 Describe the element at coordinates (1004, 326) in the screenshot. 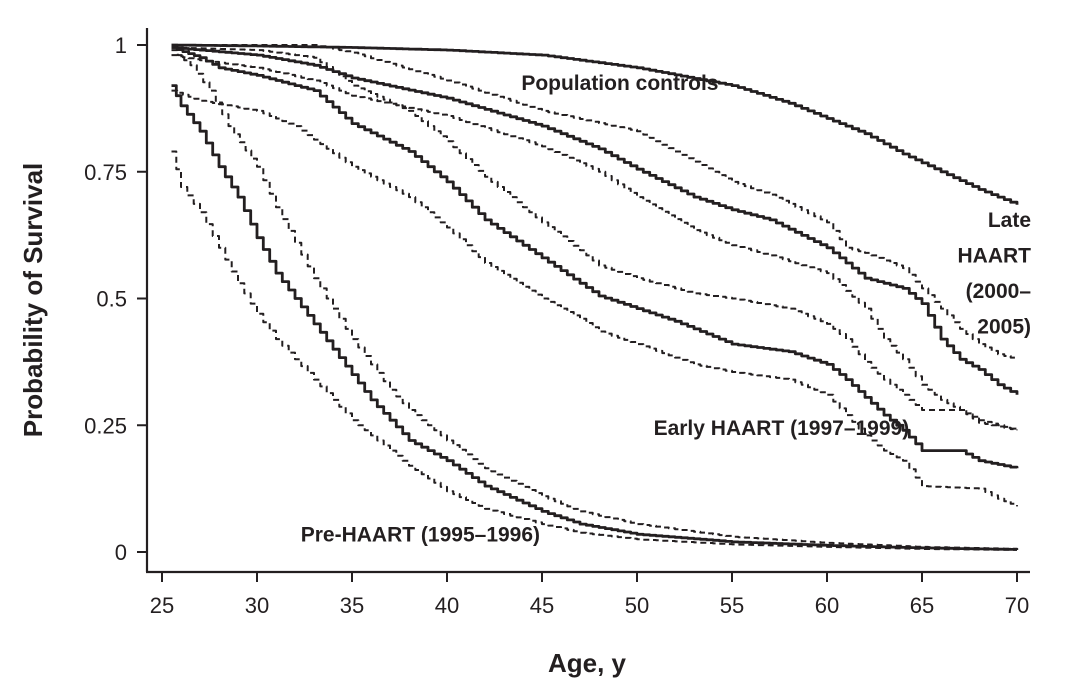

I see `annotation-label: 2005)` at that location.